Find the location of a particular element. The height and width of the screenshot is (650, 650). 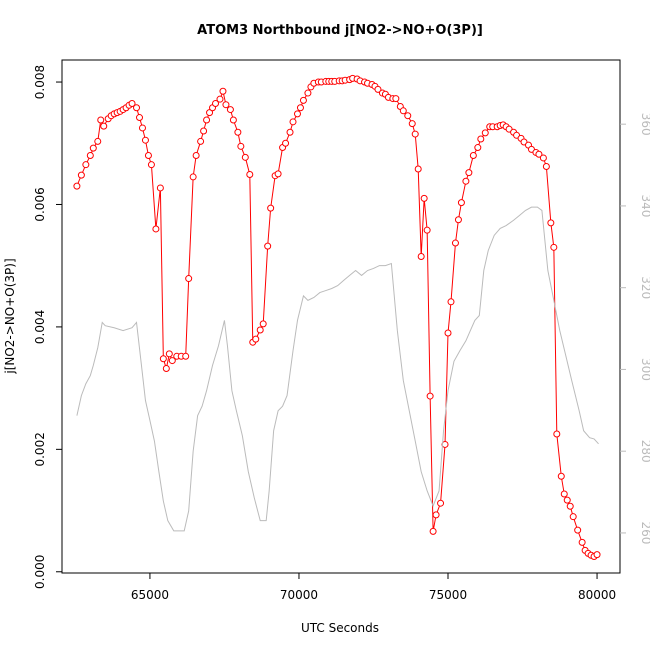

y2-tick-label: 300 is located at coordinates (644, 369).